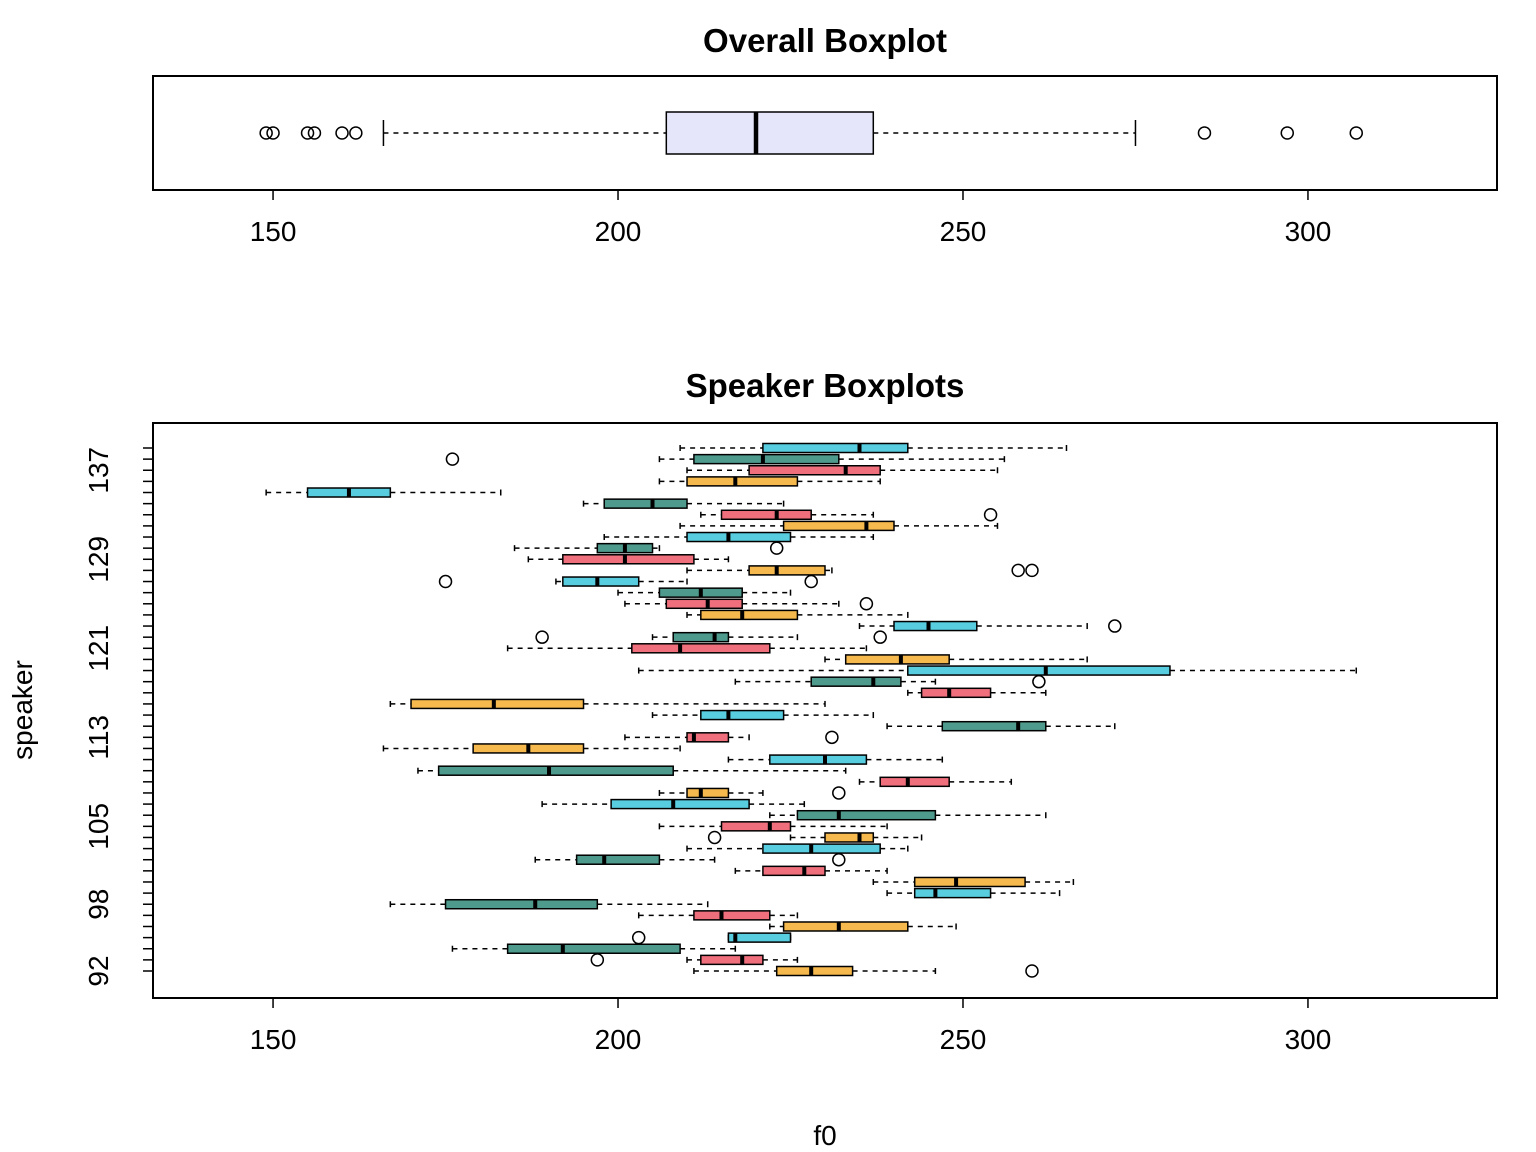 The width and height of the screenshot is (1536, 1152). I want to click on speaker-x-axis: 150 200 250 300, so click(791, 1026).